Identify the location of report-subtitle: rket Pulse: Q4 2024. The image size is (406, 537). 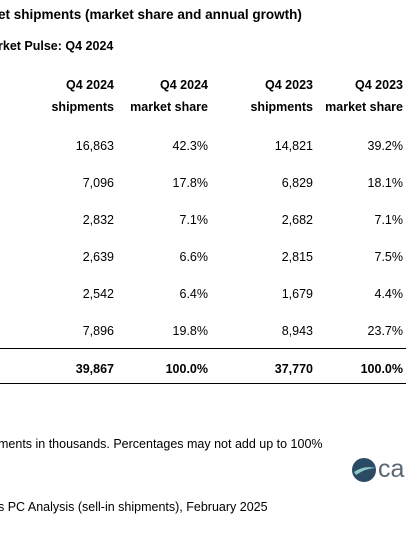
(57, 46).